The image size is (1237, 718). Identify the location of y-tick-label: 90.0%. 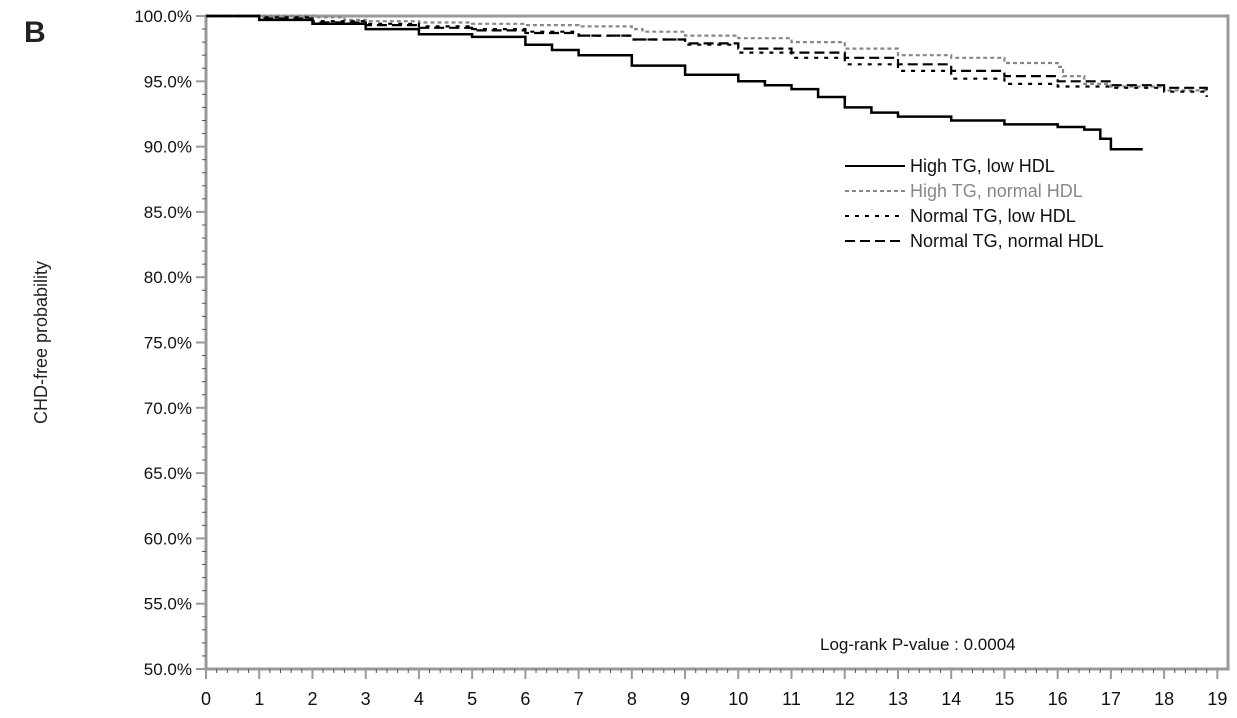
(168, 147).